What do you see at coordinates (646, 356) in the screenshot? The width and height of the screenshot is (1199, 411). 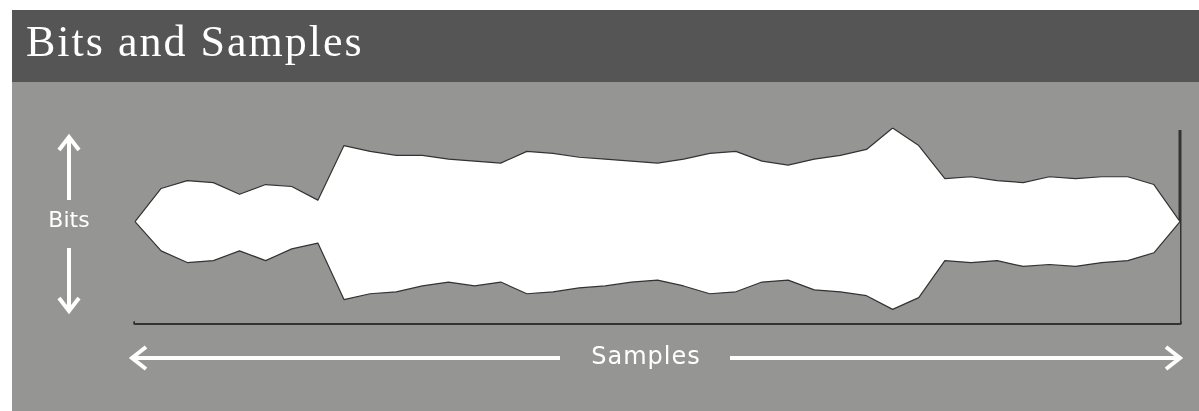 I see `x-axis-title: Samples` at bounding box center [646, 356].